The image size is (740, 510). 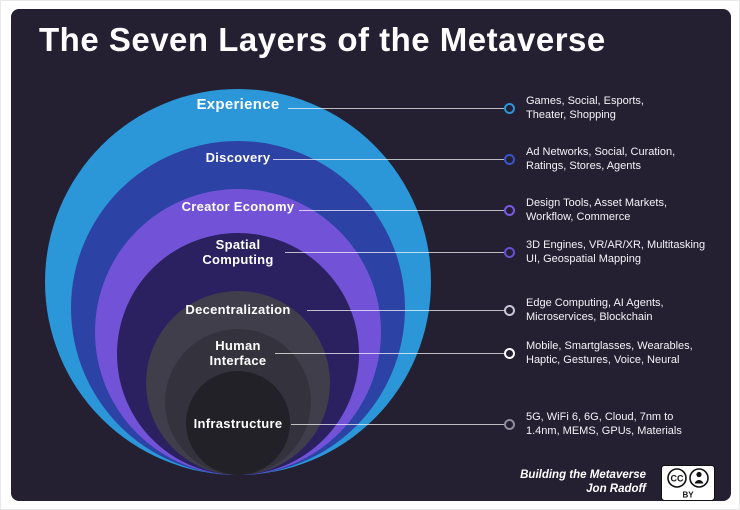 I want to click on layer-label-spatial-computing: Spatial Computing, so click(x=238, y=252).